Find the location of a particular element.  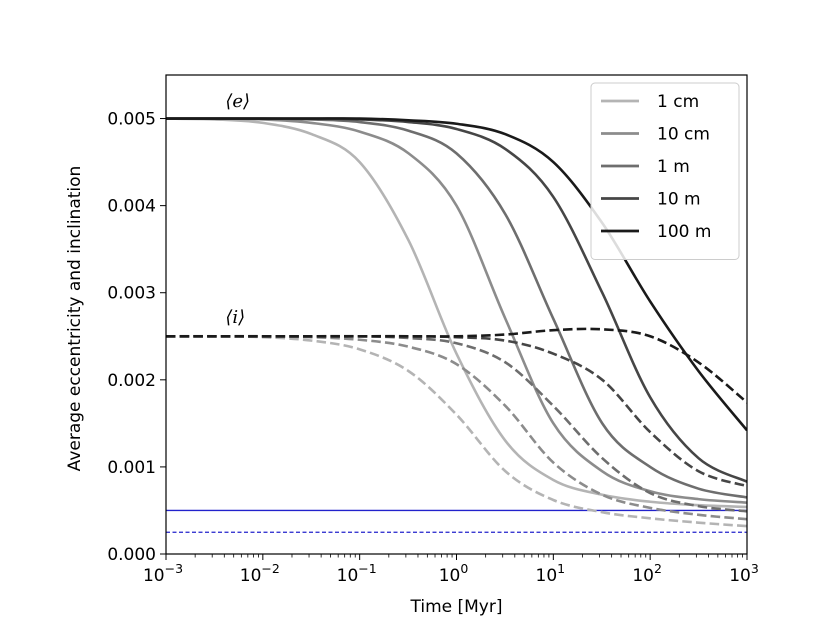

legend-label-10-m: 10 m is located at coordinates (679, 200).